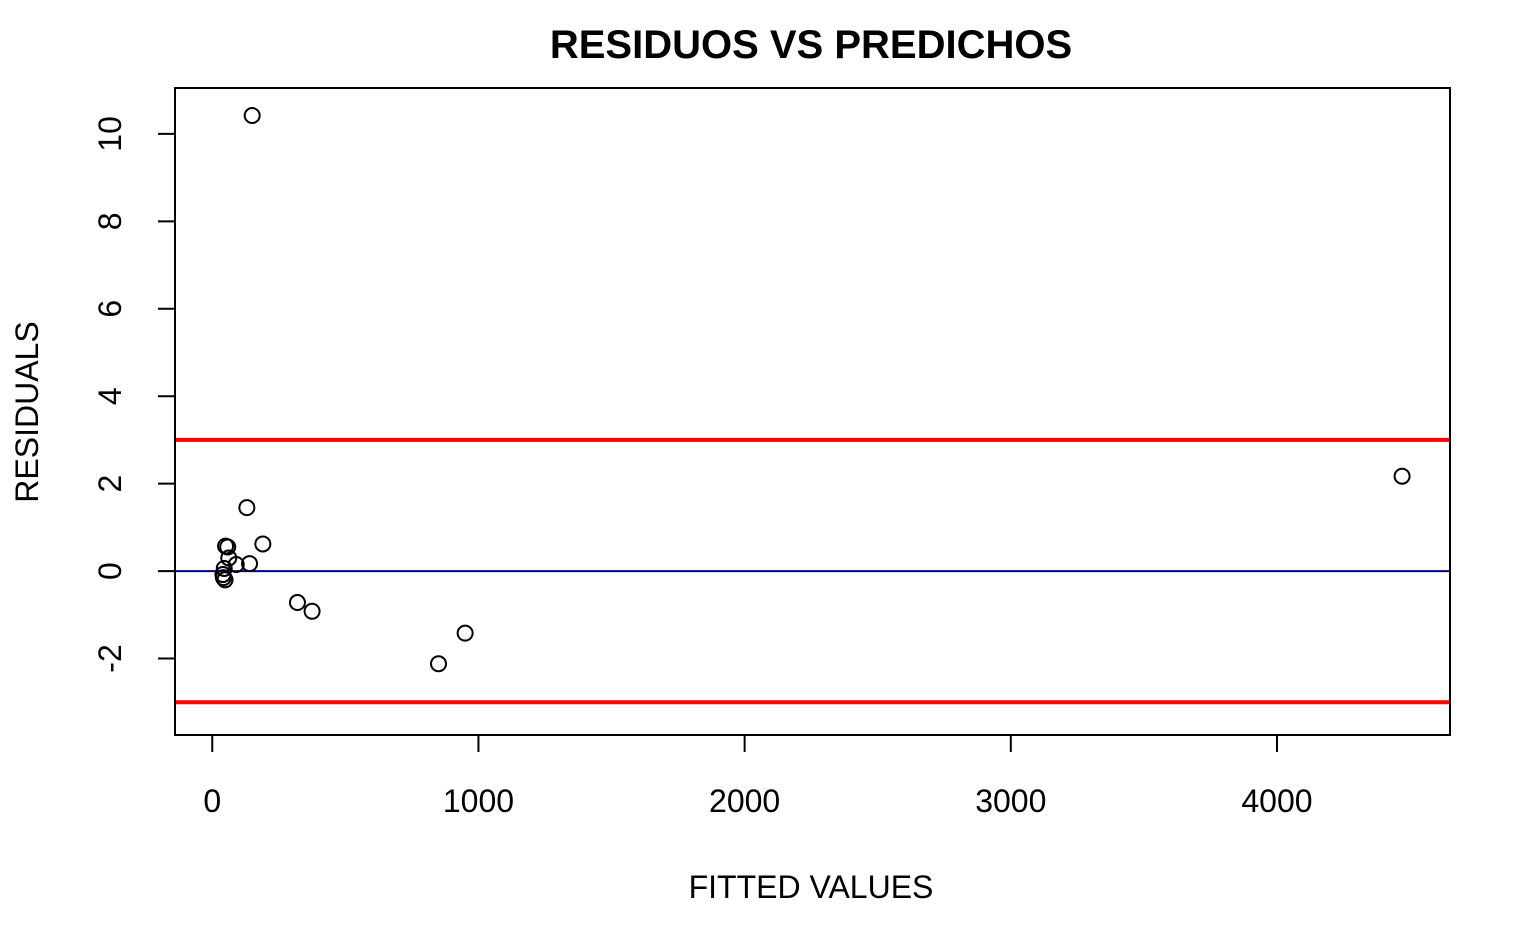 The height and width of the screenshot is (951, 1540). What do you see at coordinates (27, 411) in the screenshot?
I see `y-axis-label: RESIDUALS` at bounding box center [27, 411].